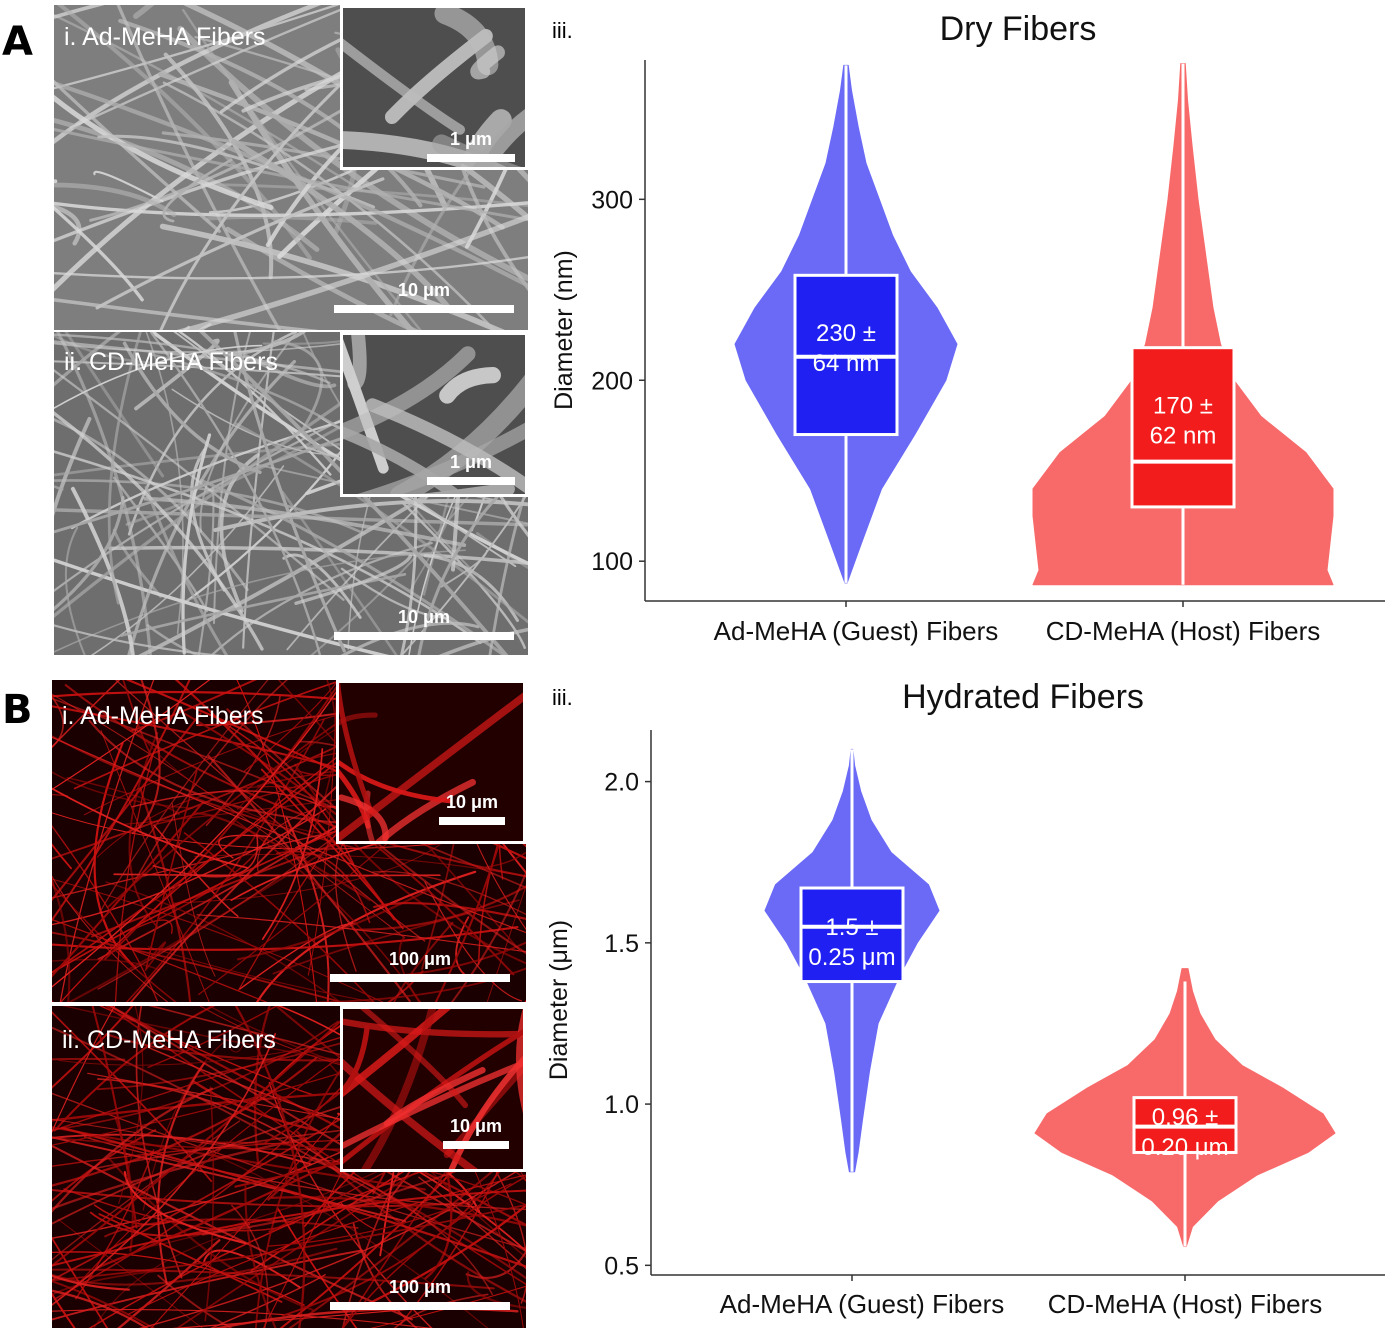  I want to click on confocal-image-cd-mehafibers: ii. CD-MeHA Fibers 10 μm 100 μm, so click(289, 1167).